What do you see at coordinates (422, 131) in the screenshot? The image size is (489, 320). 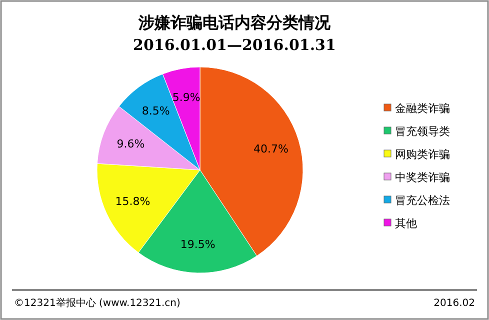 I see `legend-label: 冒充领导类` at bounding box center [422, 131].